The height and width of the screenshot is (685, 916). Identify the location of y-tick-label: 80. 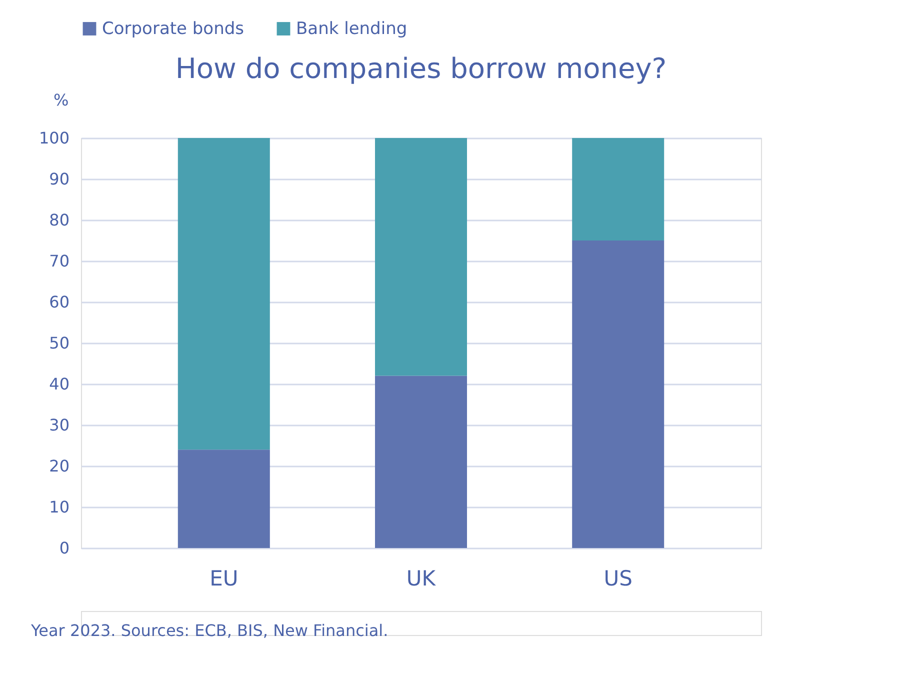
(59, 220).